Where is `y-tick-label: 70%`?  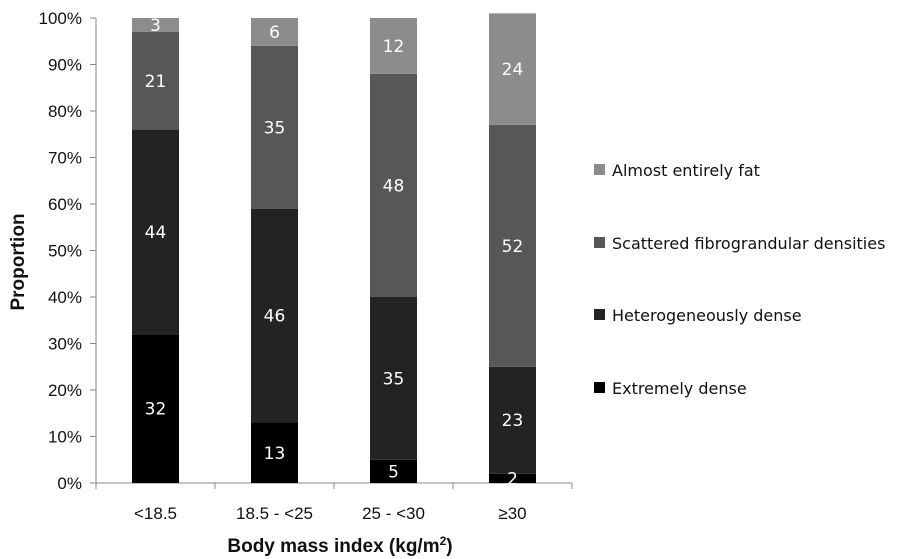
y-tick-label: 70% is located at coordinates (65, 158).